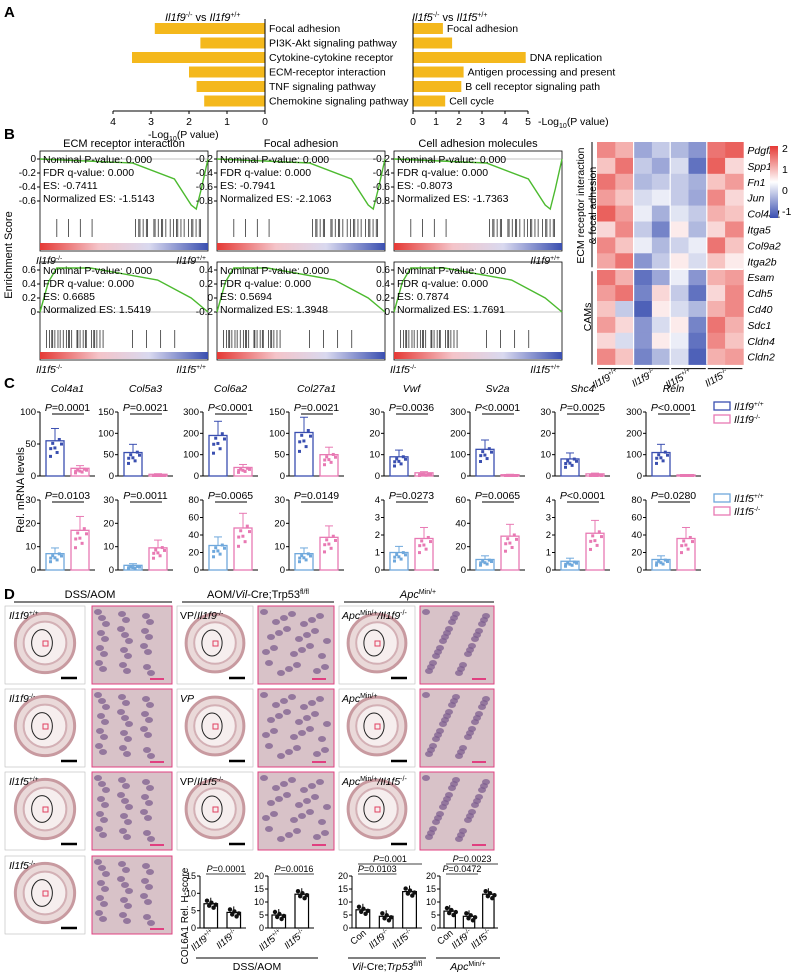  What do you see at coordinates (218, 455) in the screenshot?
I see `mrna-bar` at bounding box center [218, 455].